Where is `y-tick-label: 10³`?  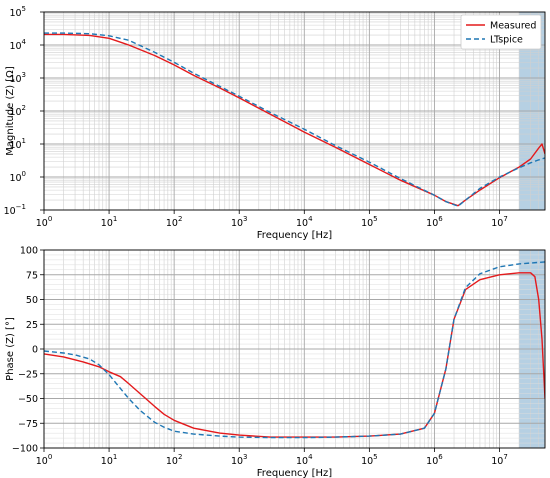 y-tick-label: 10³ is located at coordinates (17, 78).